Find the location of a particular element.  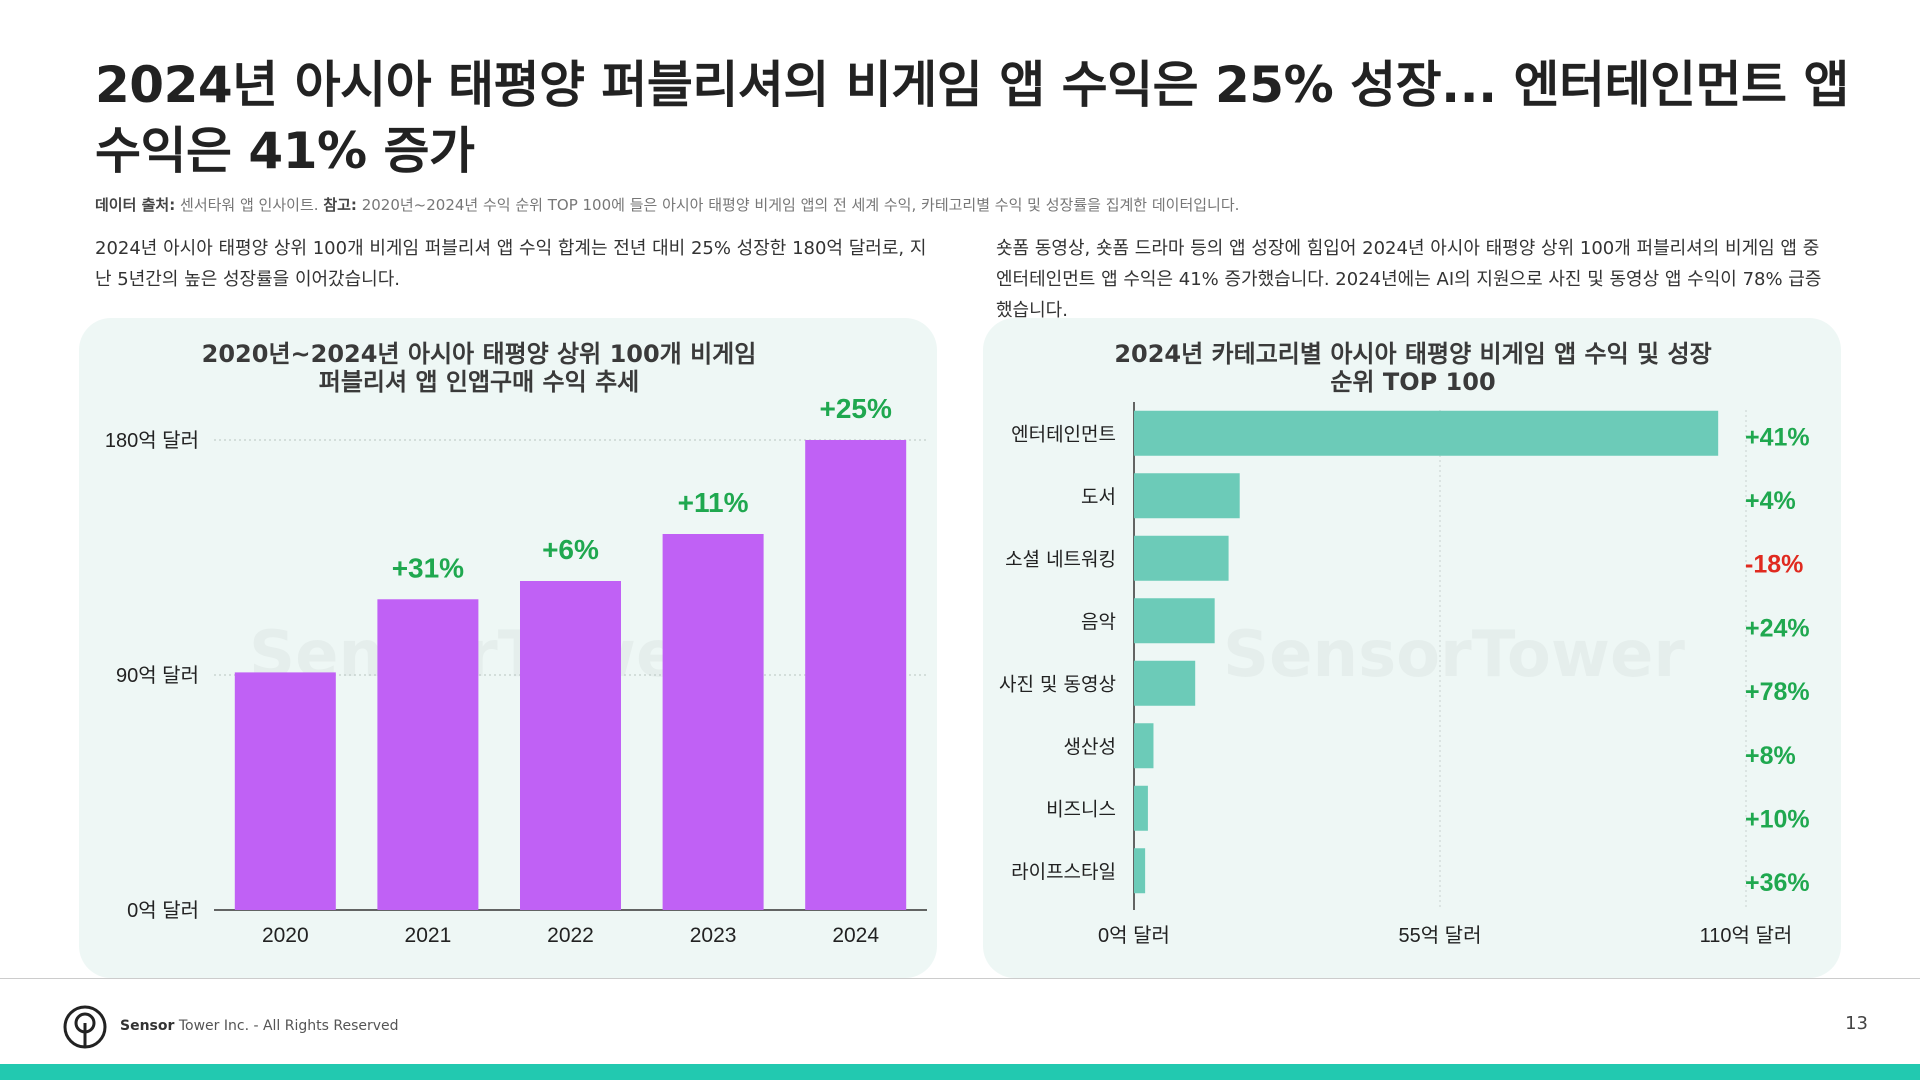

footer-rights: Tower Inc. - All Rights Reserved is located at coordinates (288, 1026).